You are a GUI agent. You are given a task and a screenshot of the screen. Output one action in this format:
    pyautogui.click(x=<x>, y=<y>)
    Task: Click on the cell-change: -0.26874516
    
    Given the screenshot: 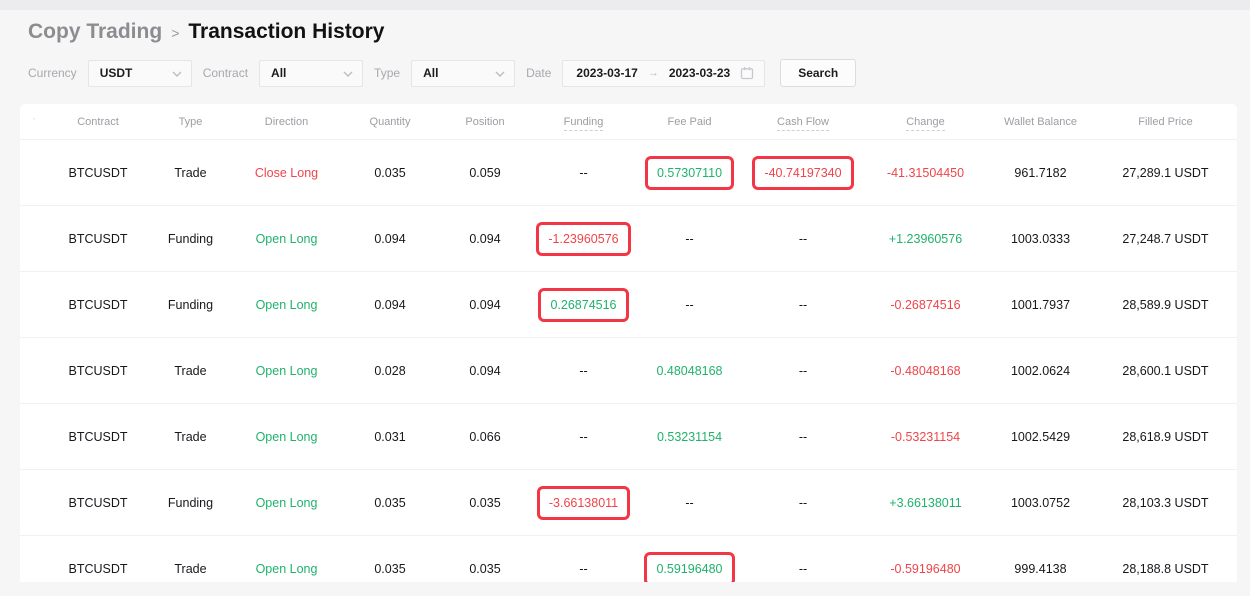 What is the action you would take?
    pyautogui.click(x=925, y=304)
    